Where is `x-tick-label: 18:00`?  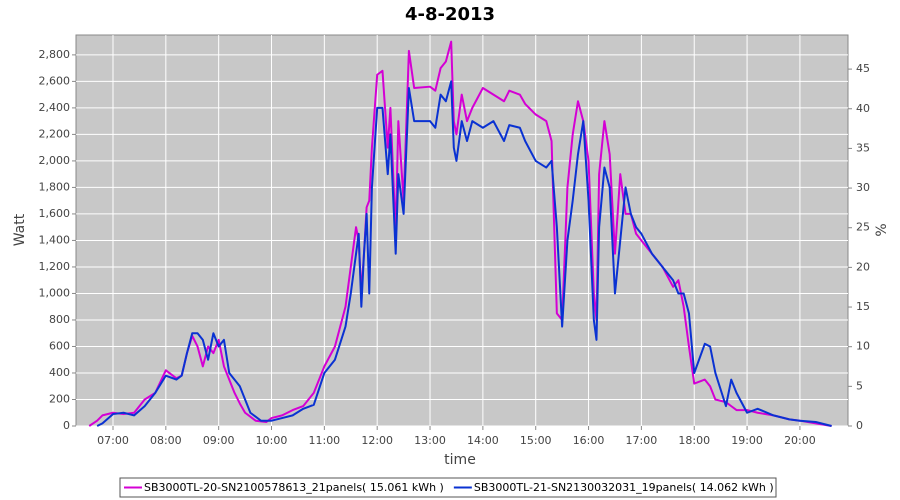 x-tick-label: 18:00 is located at coordinates (694, 440).